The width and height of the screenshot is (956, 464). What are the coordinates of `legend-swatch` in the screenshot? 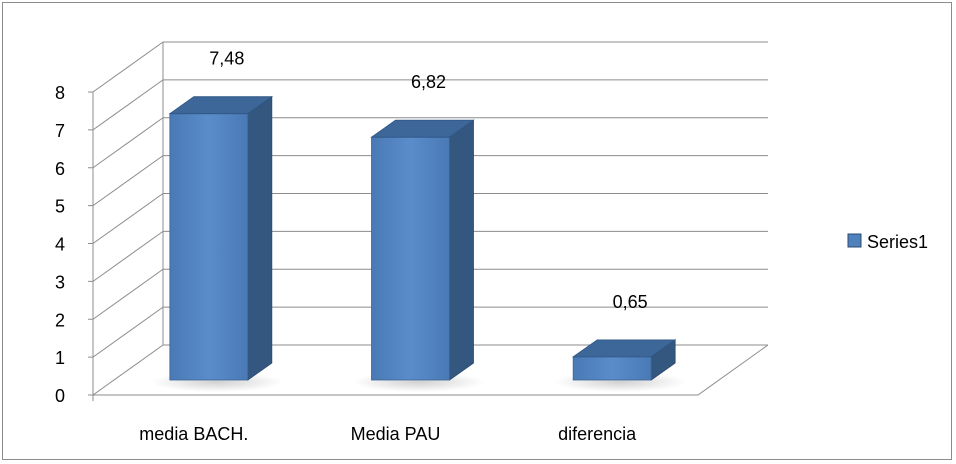 It's located at (854, 240).